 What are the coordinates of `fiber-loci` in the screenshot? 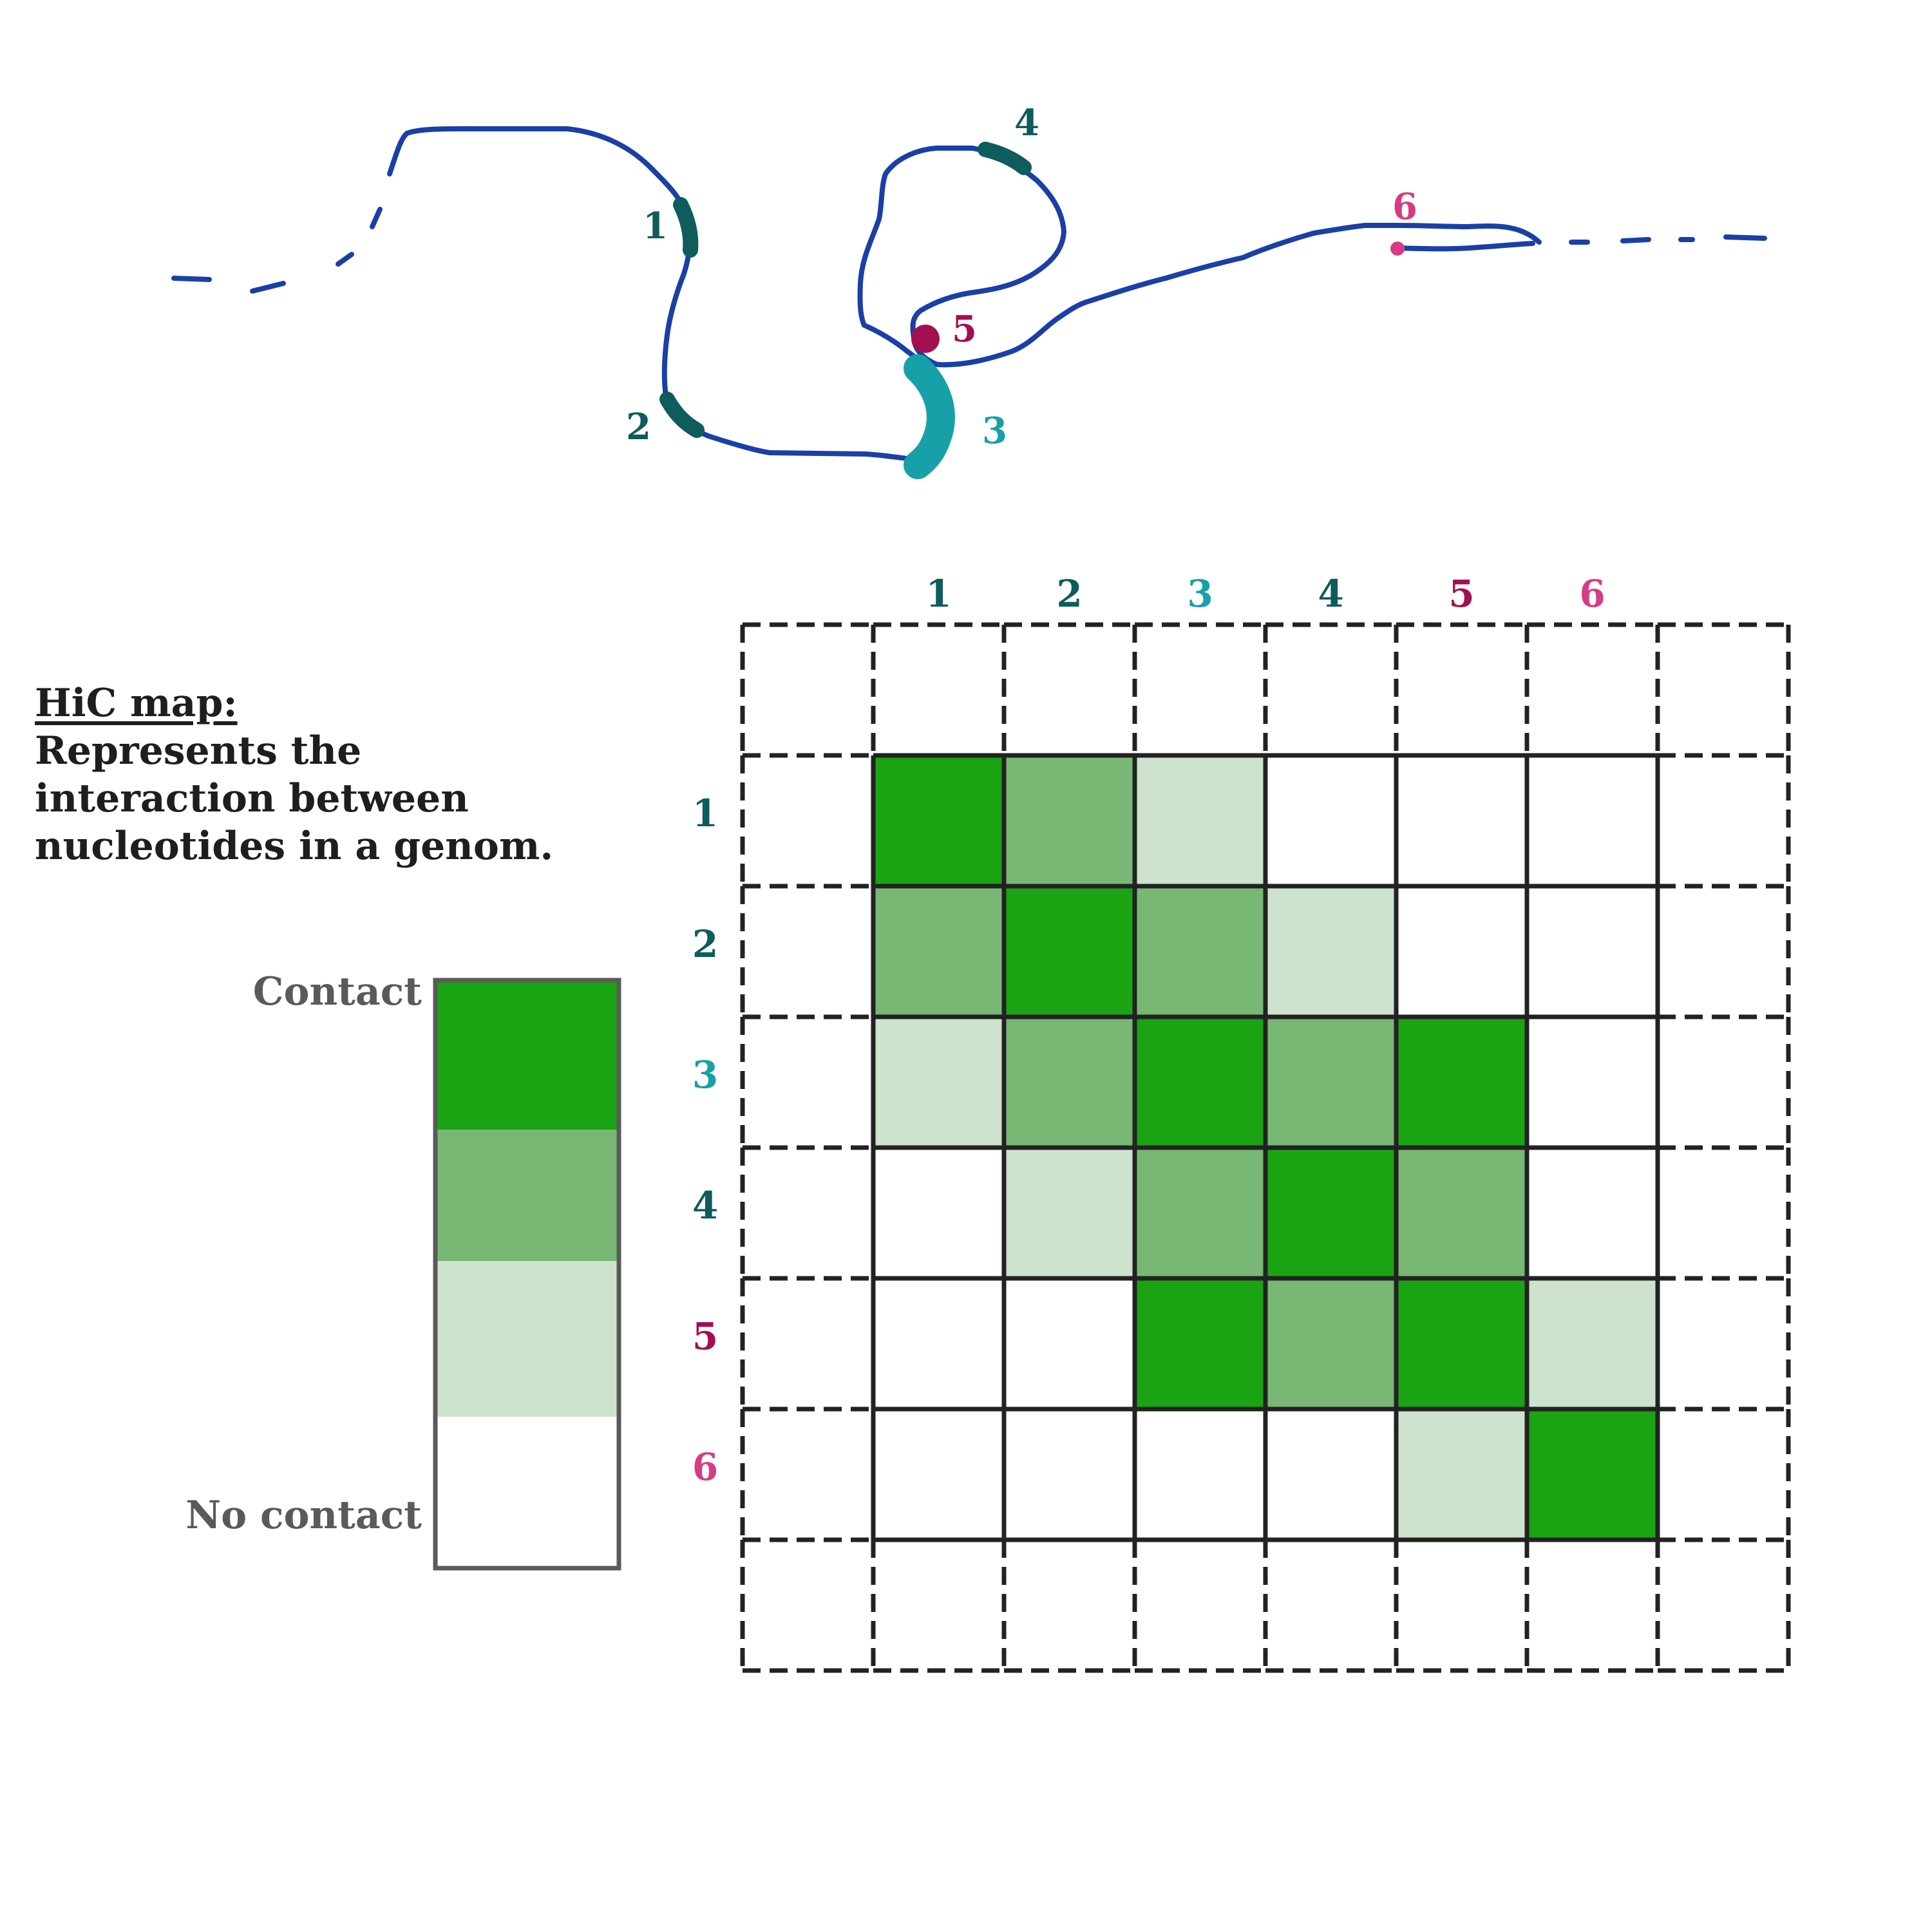 It's located at (1032, 310).